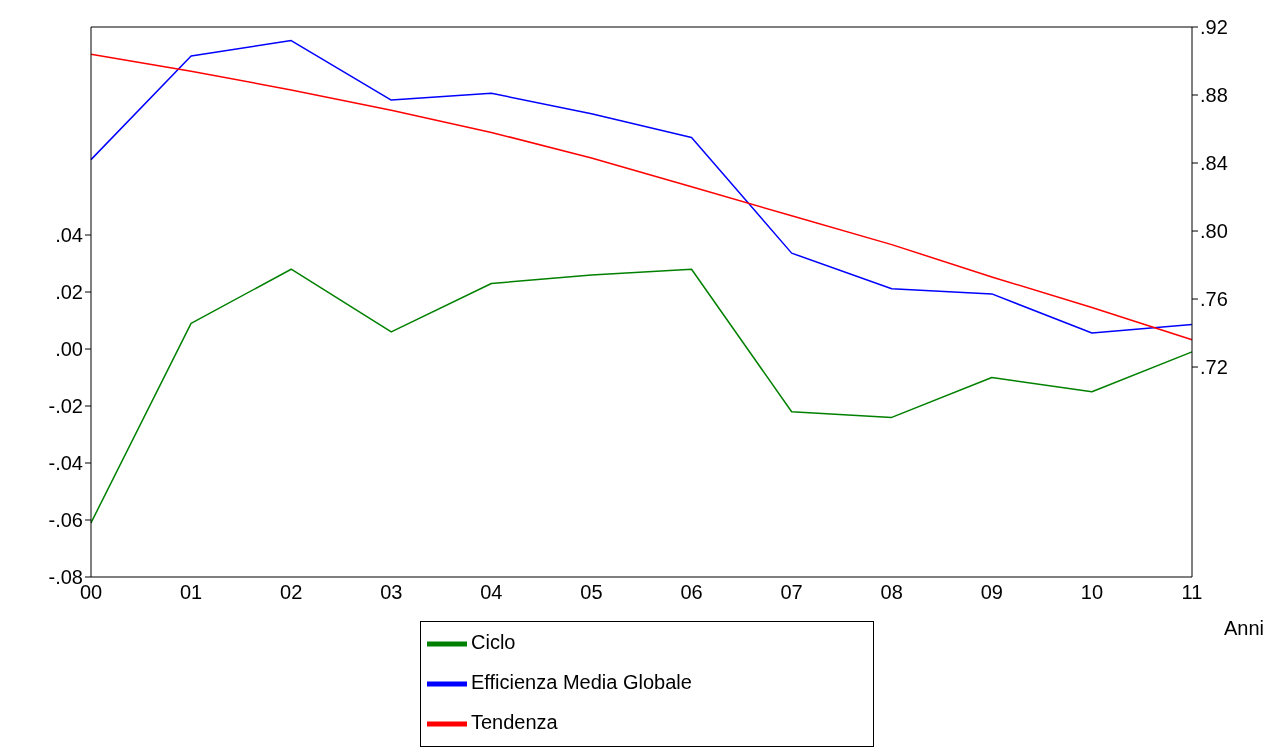 This screenshot has height=753, width=1280. I want to click on y2-tick-label: .84, so click(1214, 163).